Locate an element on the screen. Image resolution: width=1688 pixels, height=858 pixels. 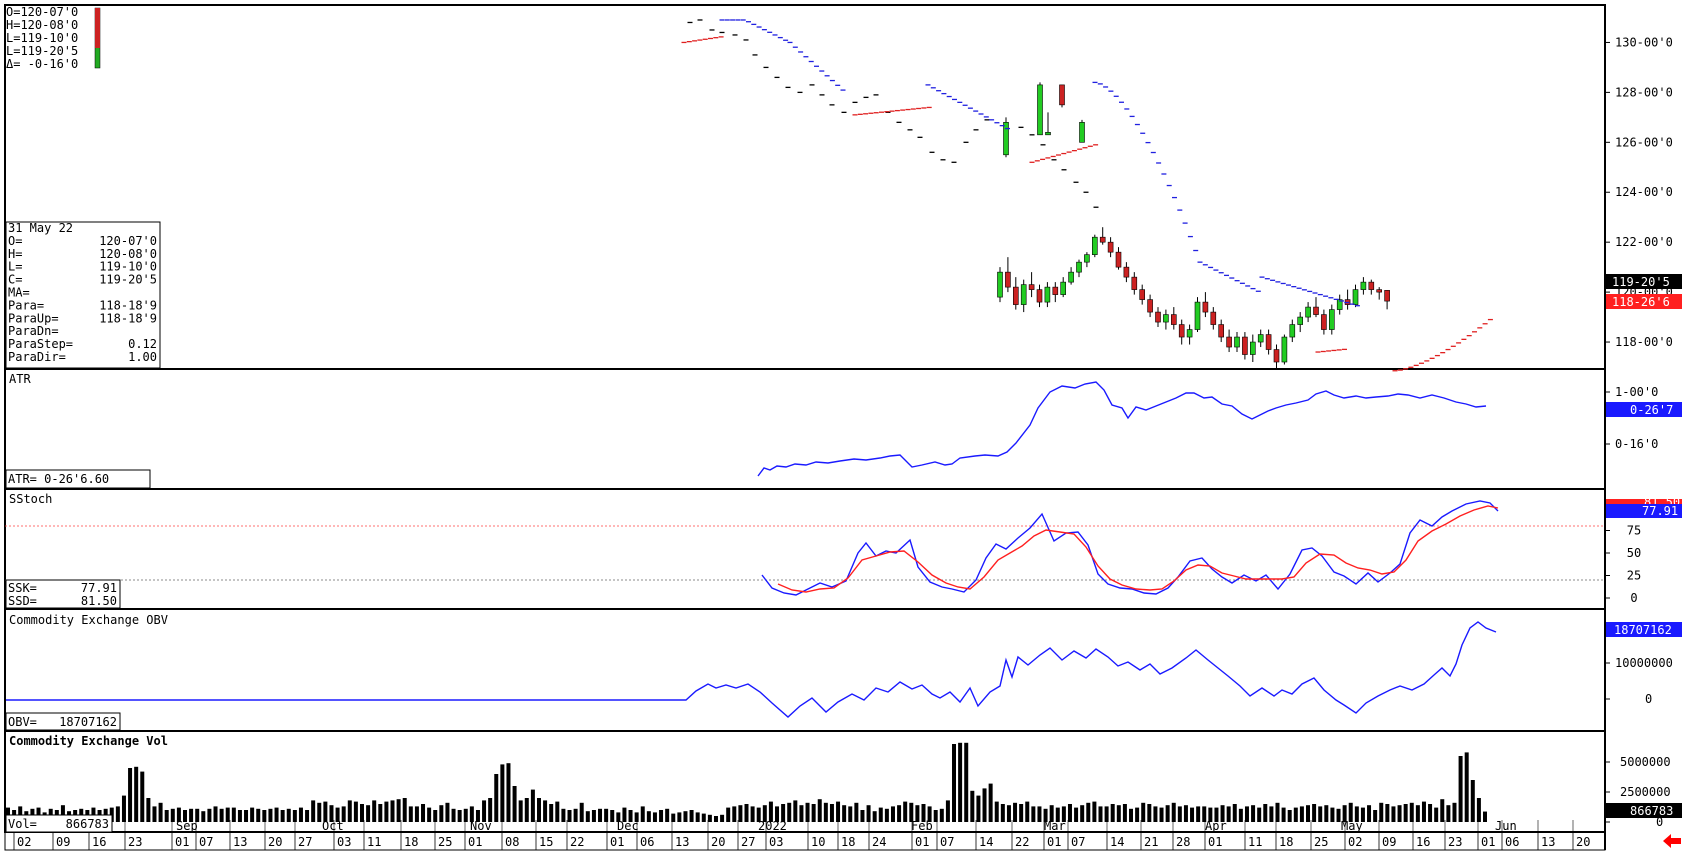
month-label: Nov is located at coordinates (481, 826).